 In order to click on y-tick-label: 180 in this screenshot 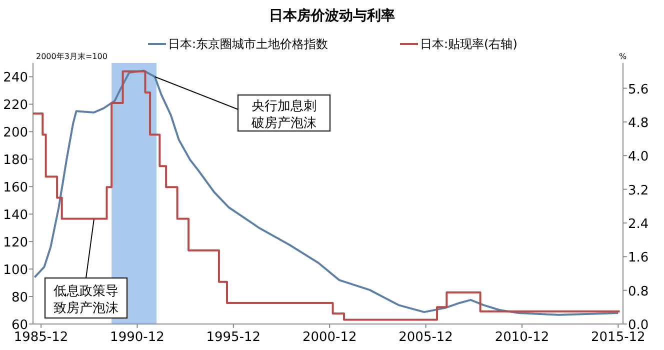, I will do `click(15, 160)`.